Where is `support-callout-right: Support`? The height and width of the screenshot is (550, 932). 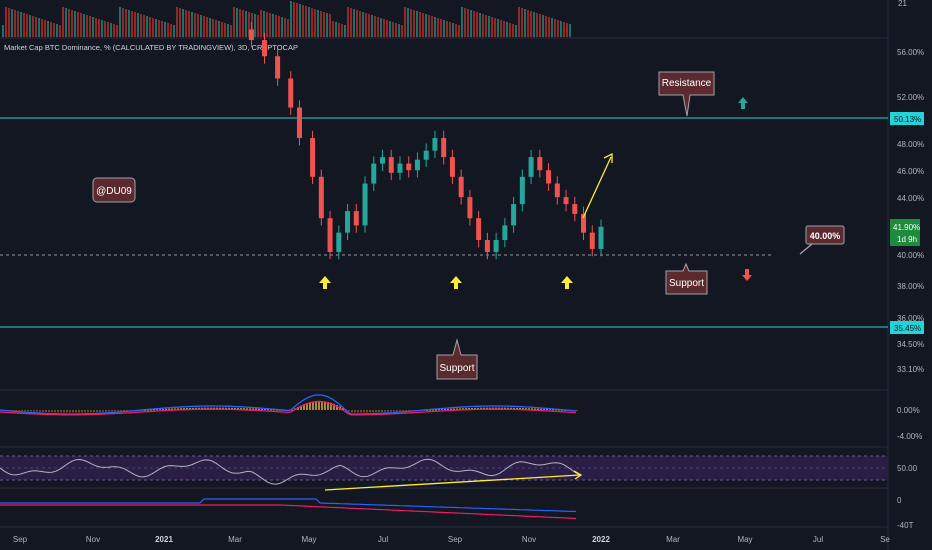 support-callout-right: Support is located at coordinates (686, 278).